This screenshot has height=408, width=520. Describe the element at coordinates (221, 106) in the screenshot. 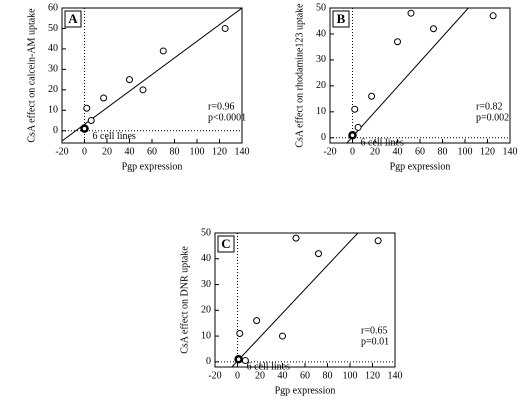

I see `stat-label: r=0.96` at that location.